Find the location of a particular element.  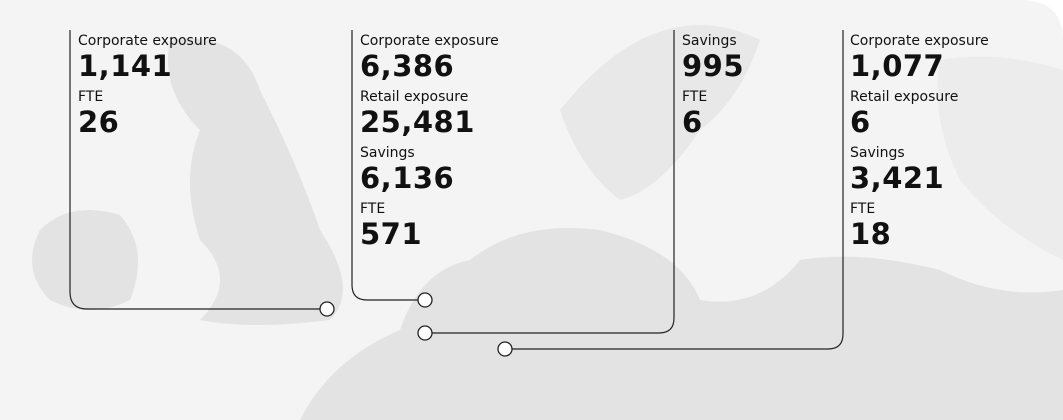

land-ireland is located at coordinates (85, 260).